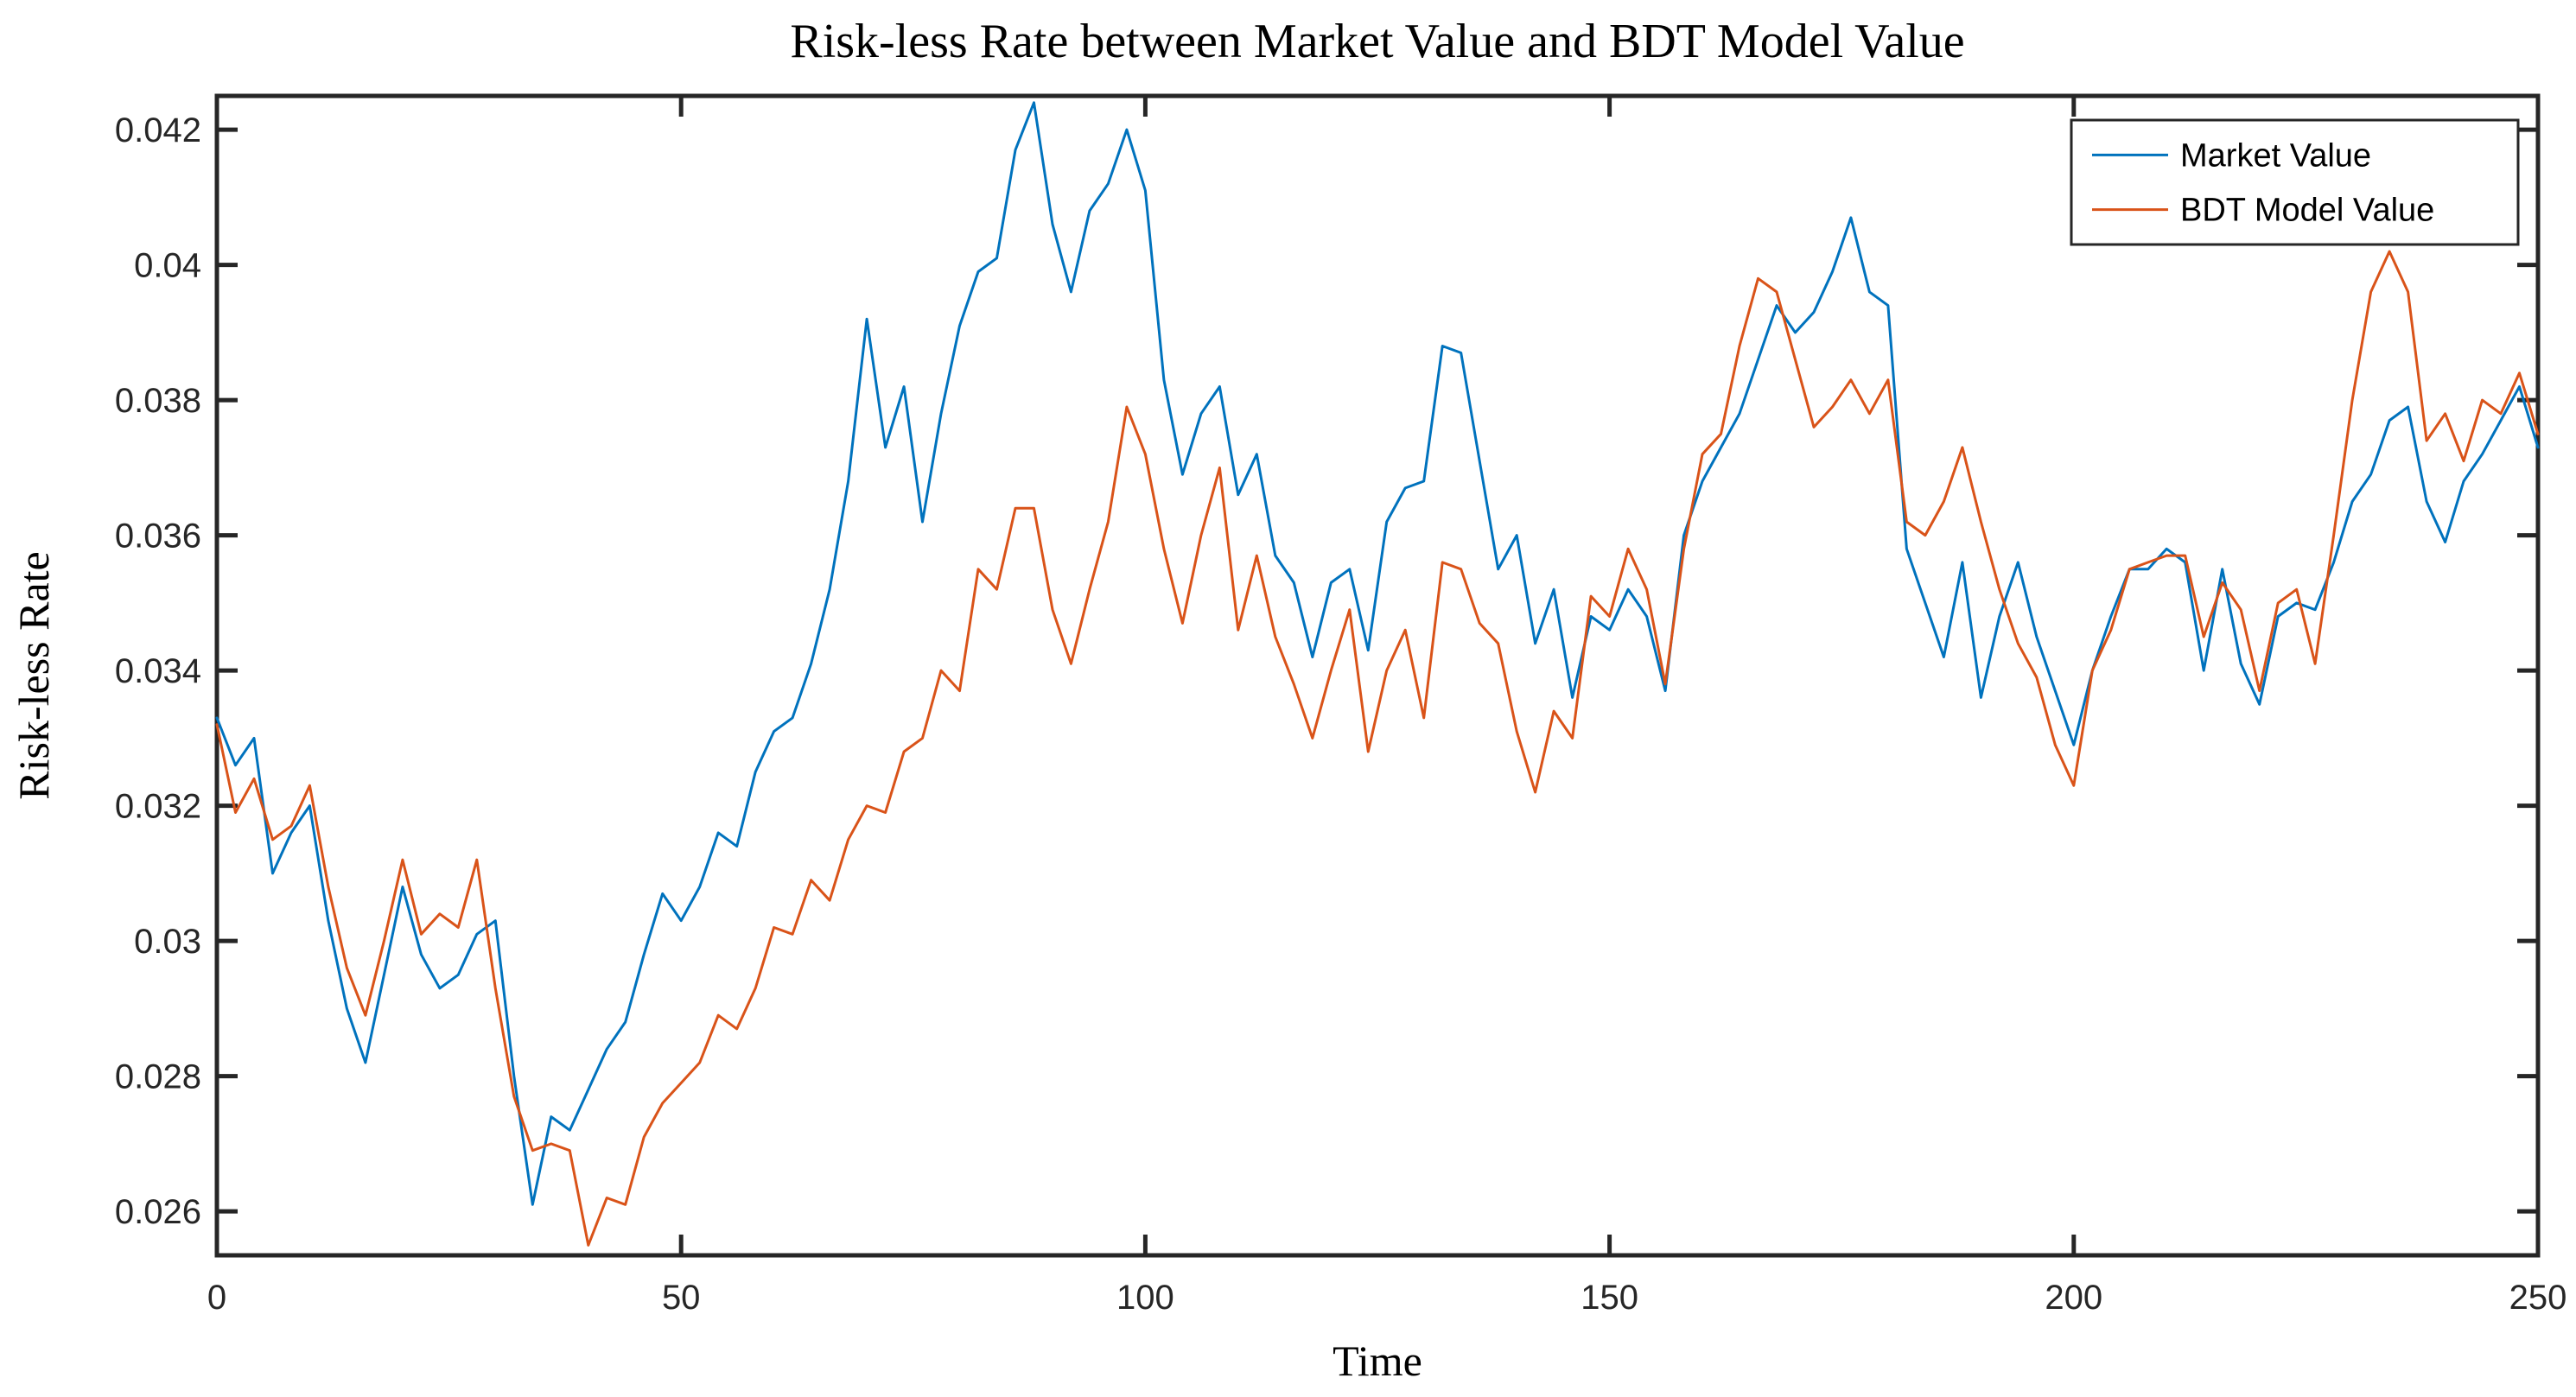  What do you see at coordinates (2276, 155) in the screenshot?
I see `legend-label-market-value: Market Value` at bounding box center [2276, 155].